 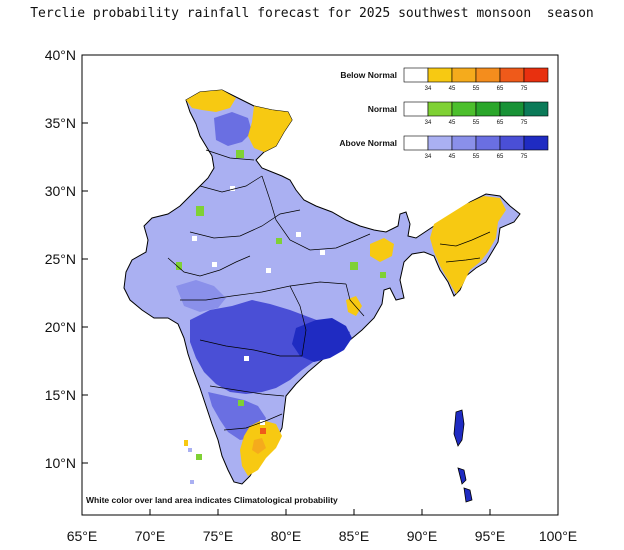 I want to click on y-tick-label: 25°N, so click(x=60, y=259).